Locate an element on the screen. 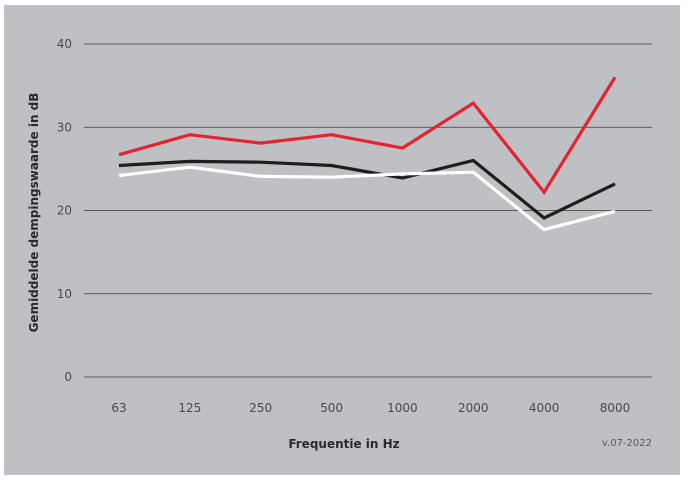 Image resolution: width=688 pixels, height=482 pixels. y-tick-labels: 0 10 20 30 40 is located at coordinates (64, 210).